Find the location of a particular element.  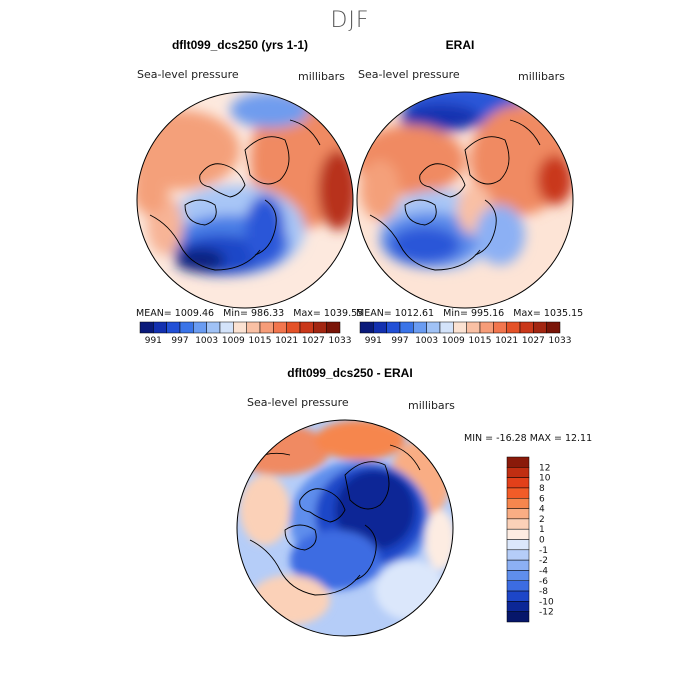

panel-2-field-label: Sea-level pressure is located at coordinates (409, 74).